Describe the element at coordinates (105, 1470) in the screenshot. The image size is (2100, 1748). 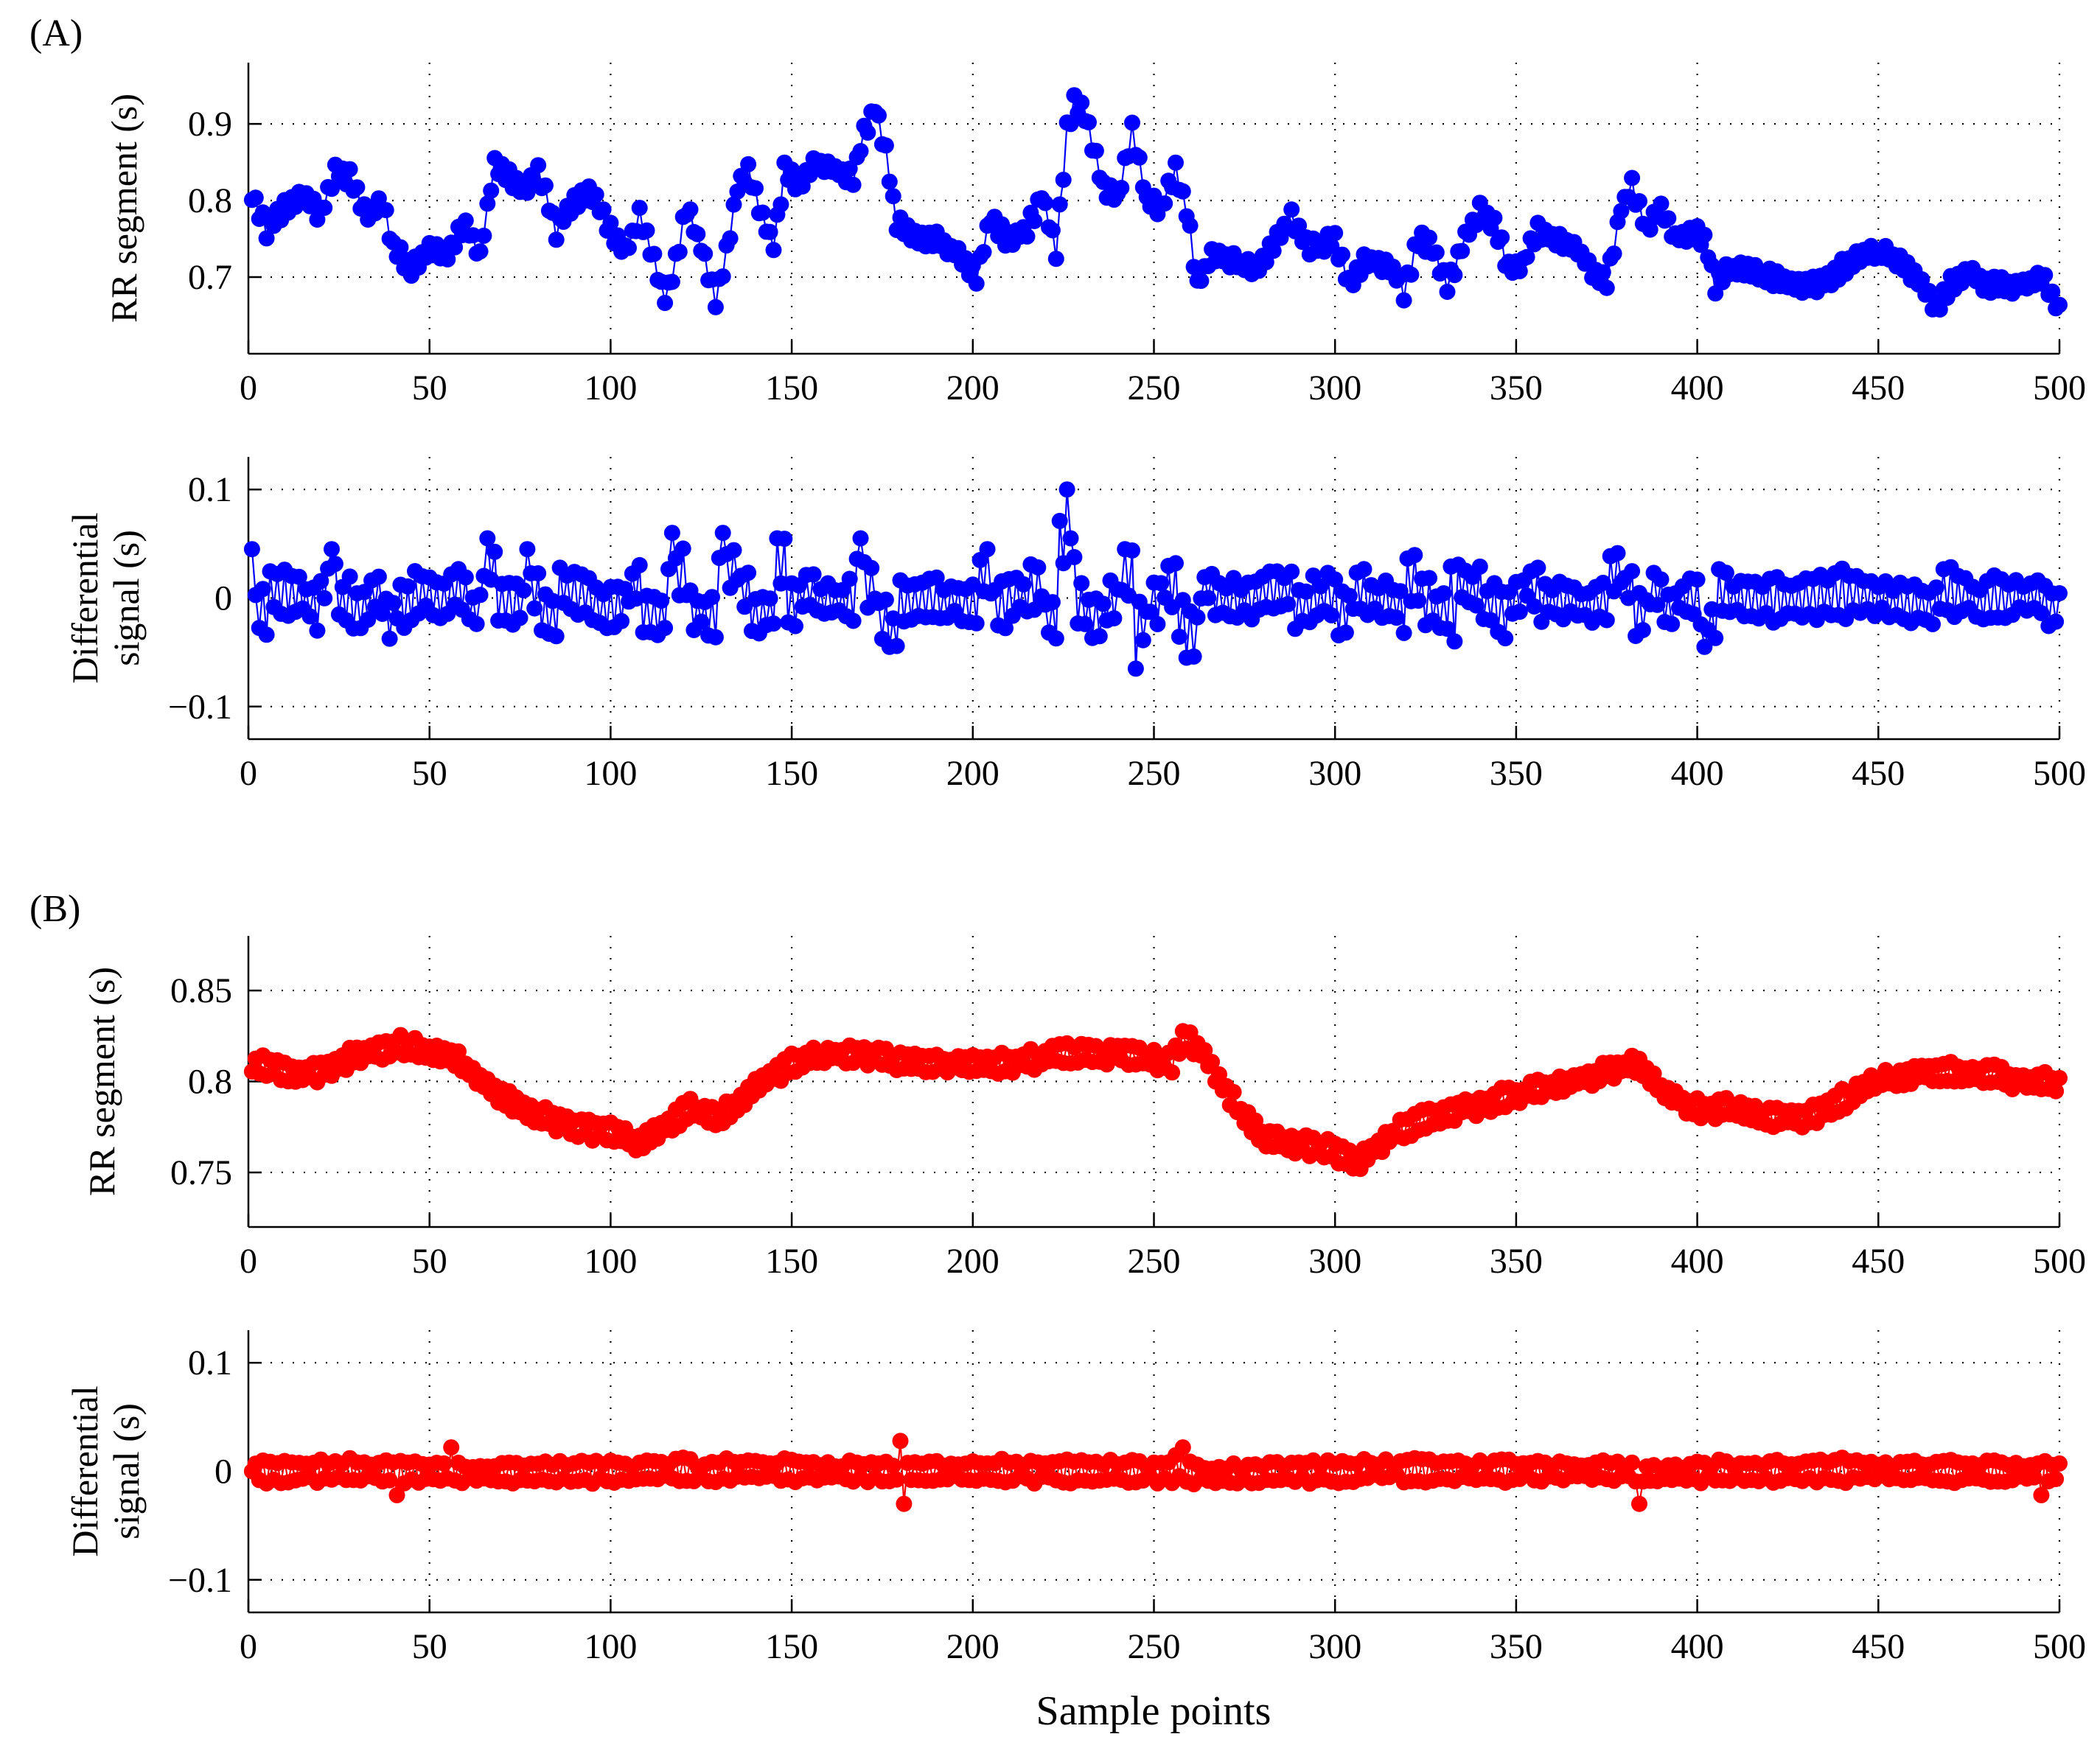
I see `y-axis-label: Differentialsignal (s)` at that location.